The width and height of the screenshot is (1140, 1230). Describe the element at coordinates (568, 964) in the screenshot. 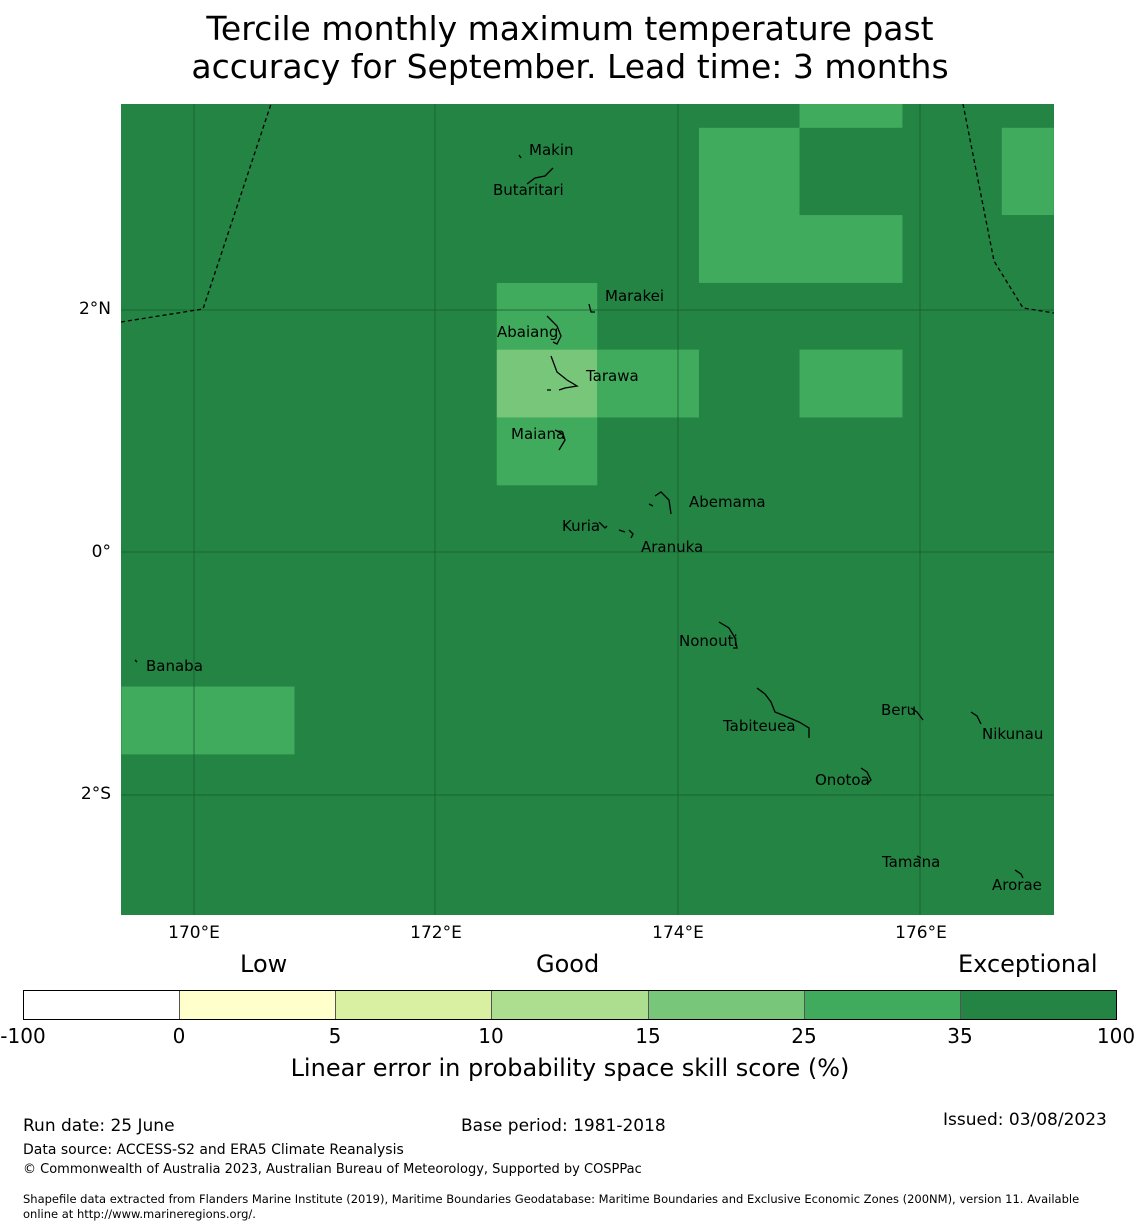

I see `colorbar-category-good: Good` at that location.